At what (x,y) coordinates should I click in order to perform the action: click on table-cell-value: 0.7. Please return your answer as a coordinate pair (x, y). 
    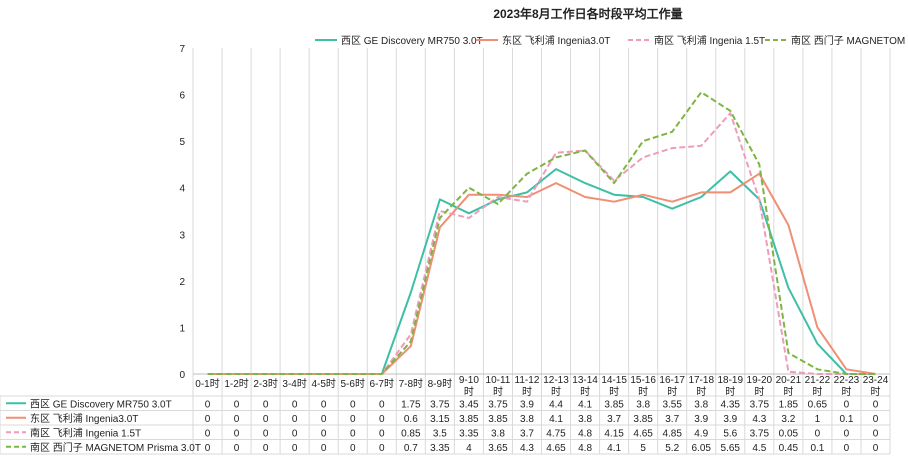
    Looking at the image, I should click on (411, 448).